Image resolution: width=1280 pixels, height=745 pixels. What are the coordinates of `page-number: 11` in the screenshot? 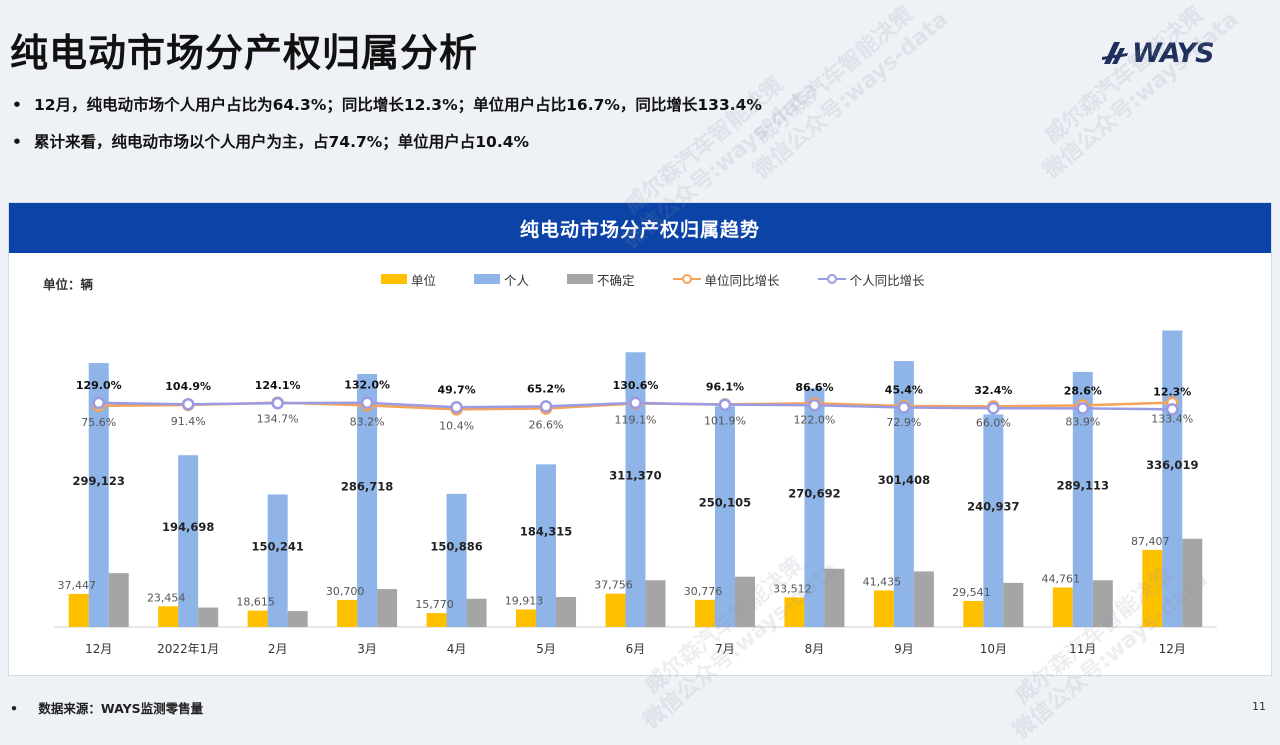 It's located at (1259, 706).